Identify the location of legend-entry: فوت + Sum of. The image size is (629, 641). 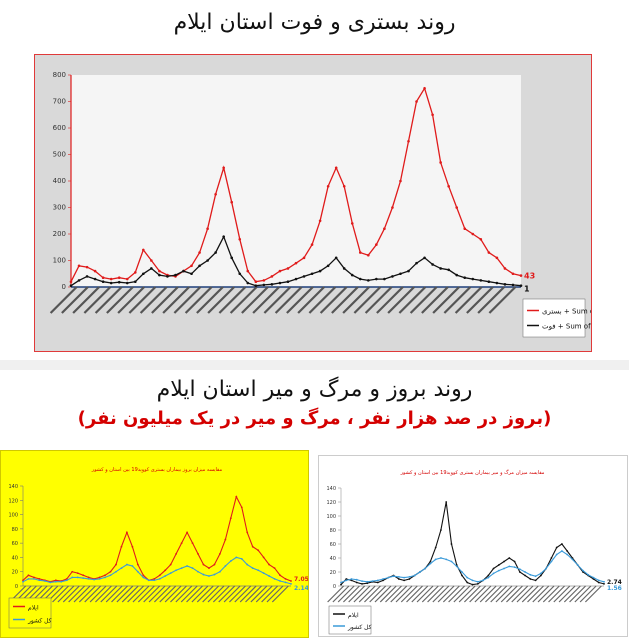
(566, 327).